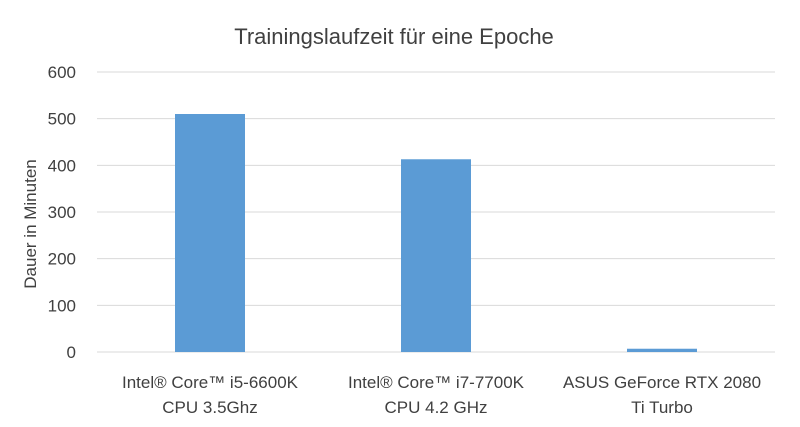 The width and height of the screenshot is (800, 427). Describe the element at coordinates (62, 119) in the screenshot. I see `y-tick-label: 500` at that location.